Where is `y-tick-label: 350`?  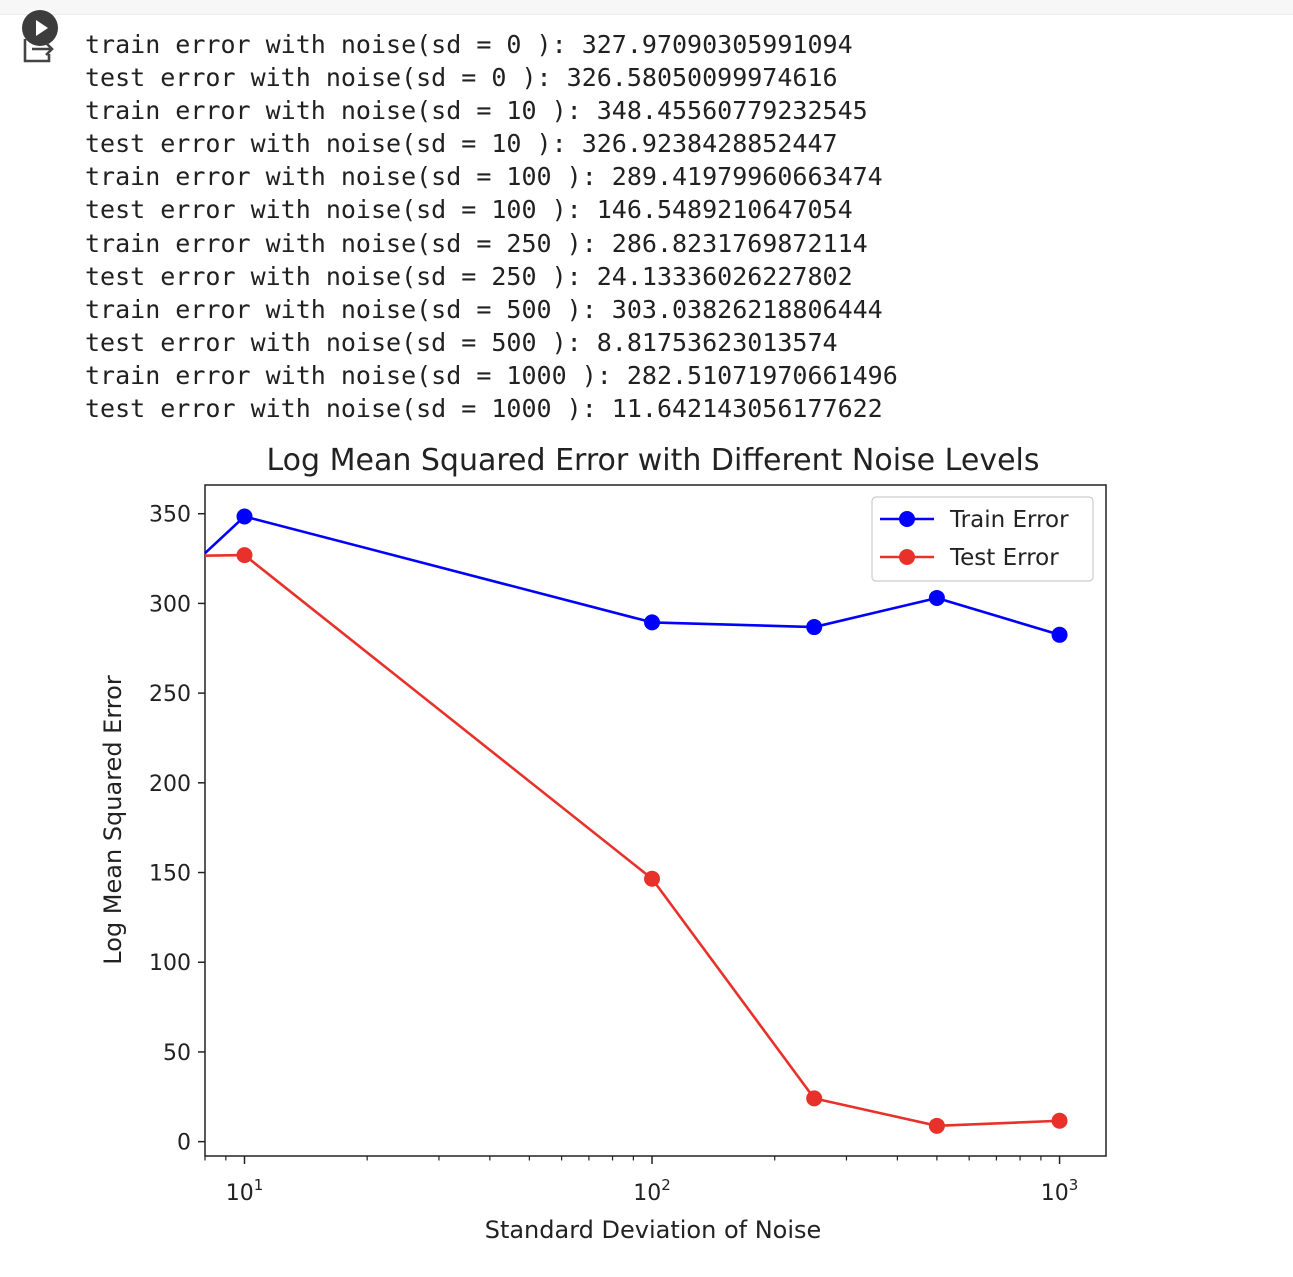
y-tick-label: 350 is located at coordinates (170, 515).